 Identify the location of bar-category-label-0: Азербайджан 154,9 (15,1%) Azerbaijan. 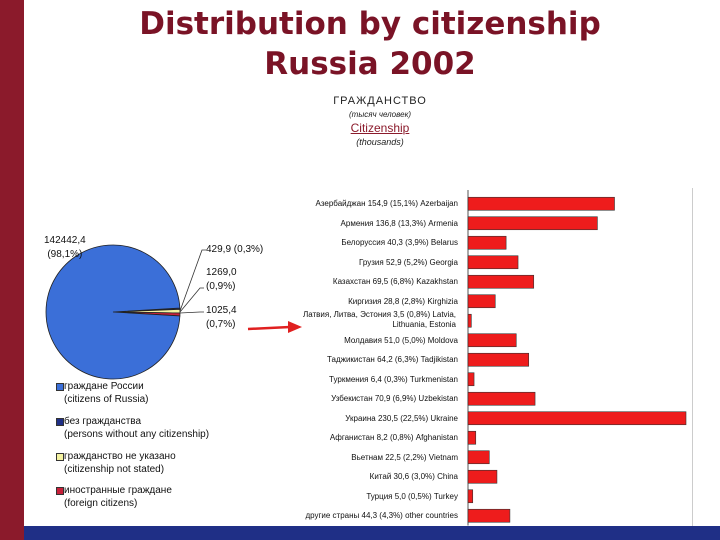
(386, 203).